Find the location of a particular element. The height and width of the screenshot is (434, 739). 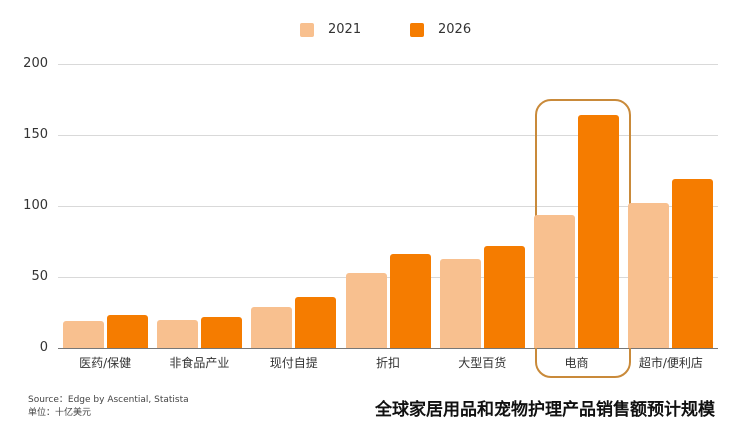

x-tick-label: 电商 is located at coordinates (576, 363).